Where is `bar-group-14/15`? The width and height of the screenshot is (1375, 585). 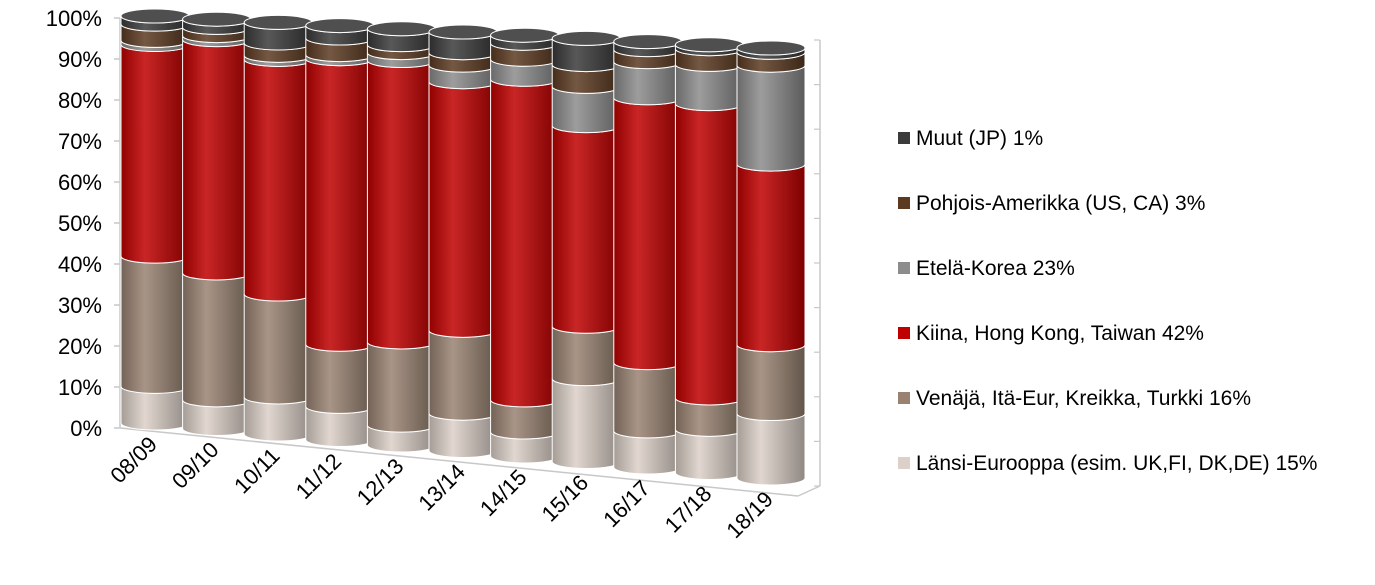 bar-group-14/15 is located at coordinates (525, 245).